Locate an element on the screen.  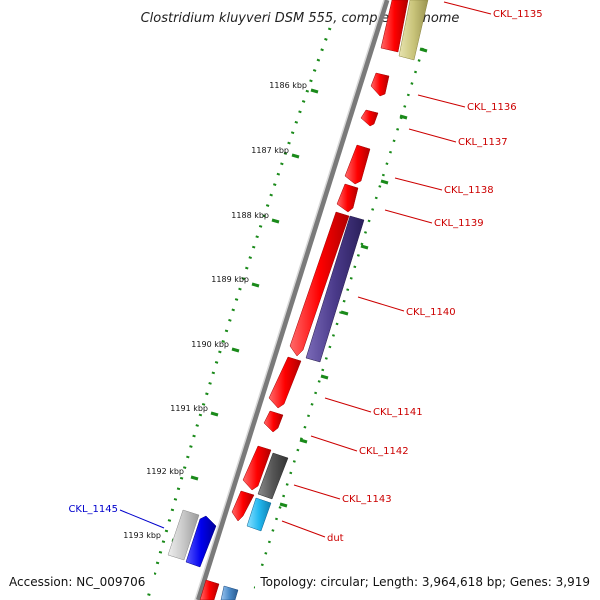
accession-bg is located at coordinates (79, 581).